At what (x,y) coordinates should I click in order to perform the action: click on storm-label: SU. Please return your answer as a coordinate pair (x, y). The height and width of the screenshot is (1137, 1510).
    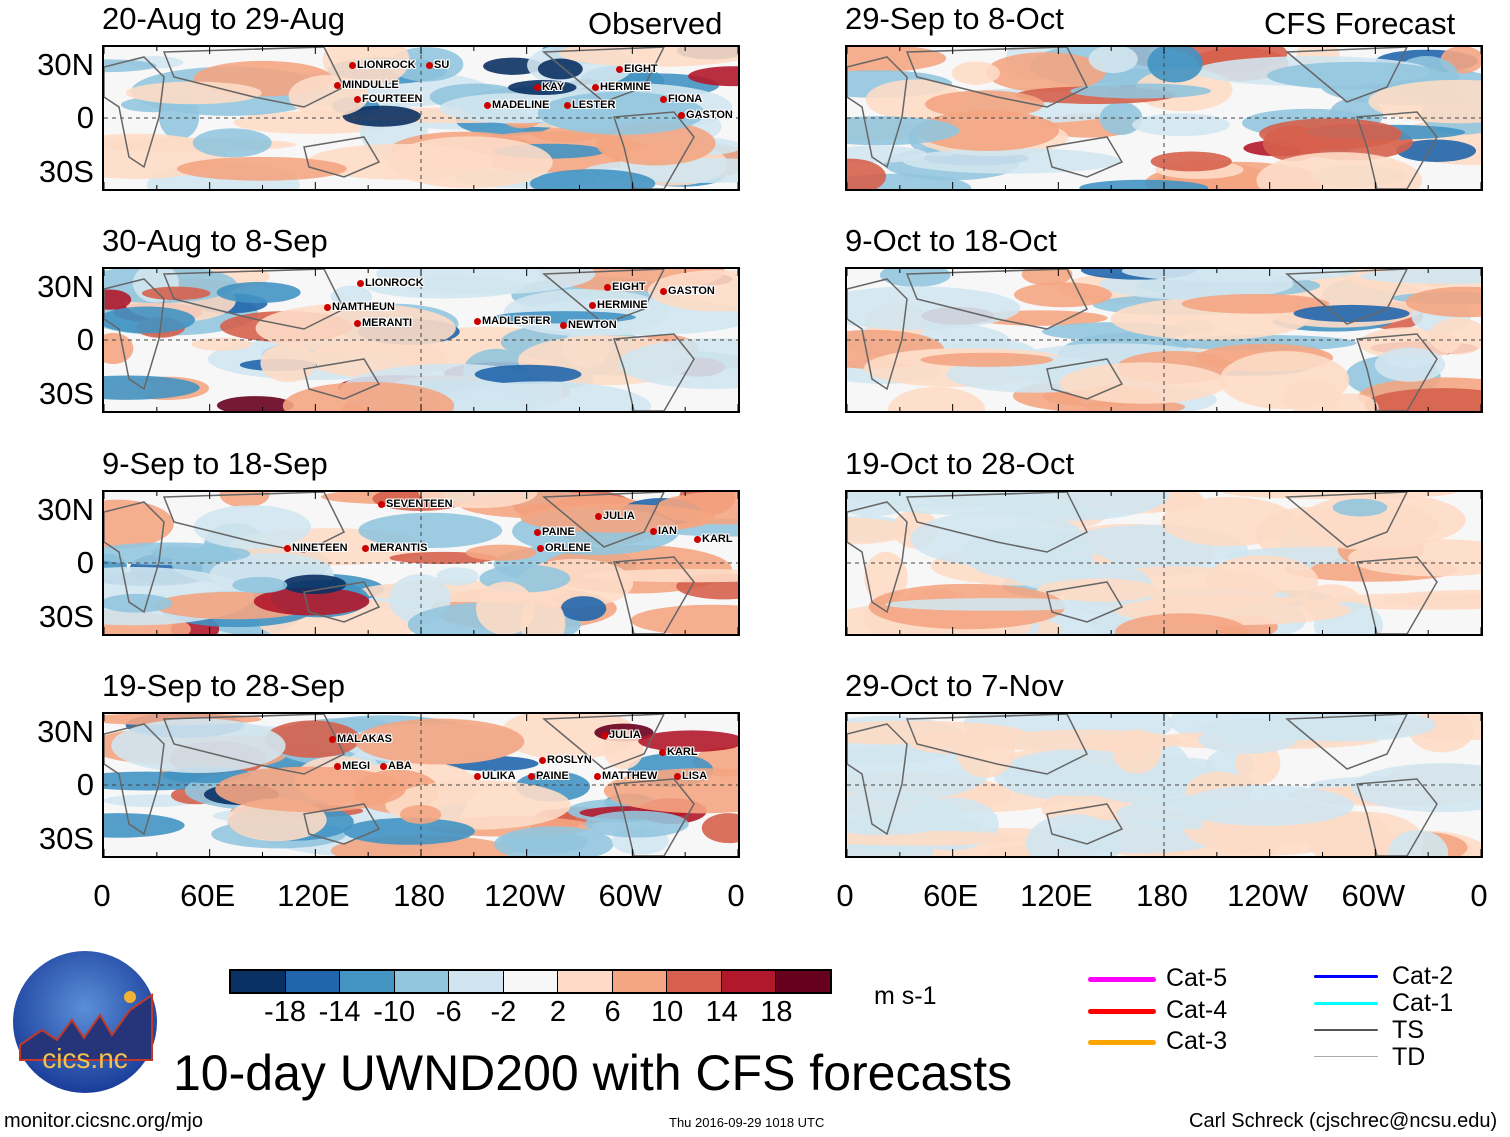
    Looking at the image, I should click on (437, 65).